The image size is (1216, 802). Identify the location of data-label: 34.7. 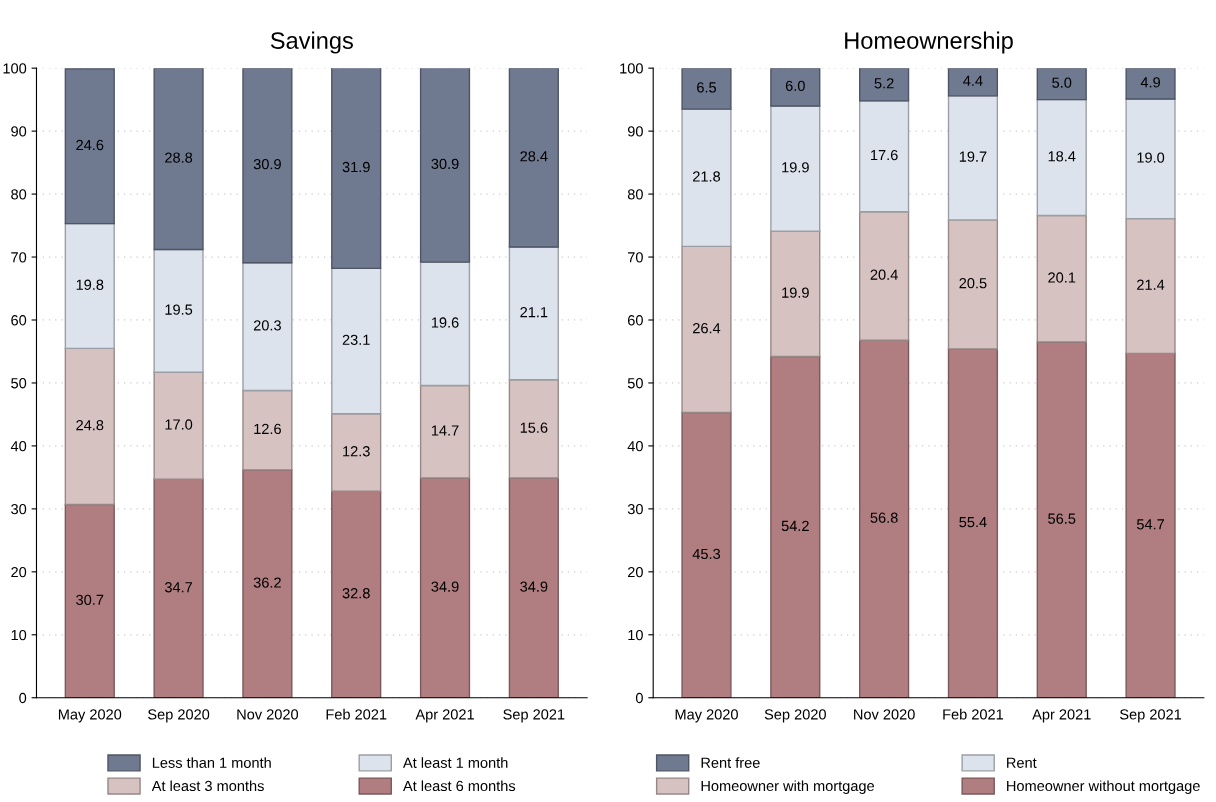
(178, 587).